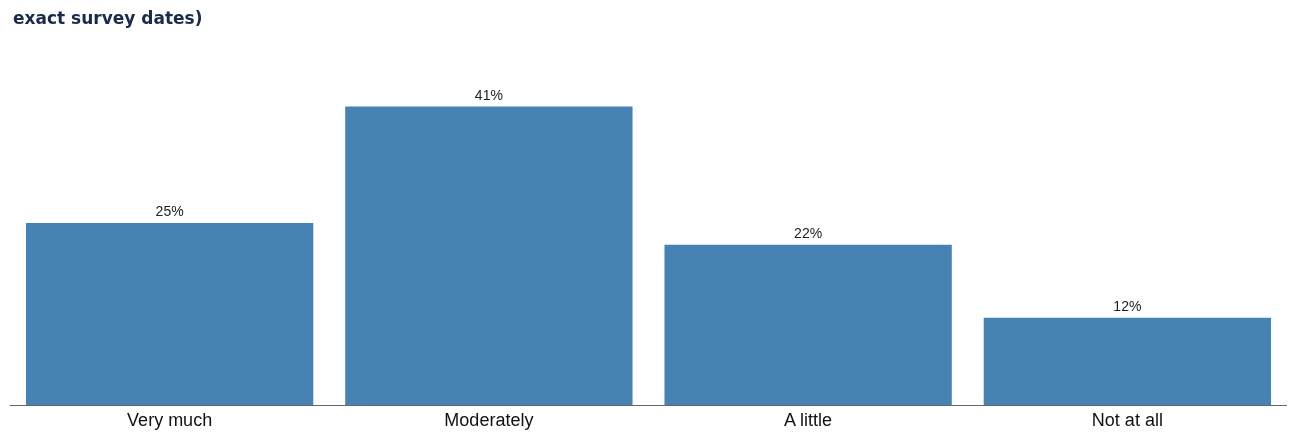  Describe the element at coordinates (108, 17) in the screenshot. I see `chart-title: exact survey dates)` at that location.